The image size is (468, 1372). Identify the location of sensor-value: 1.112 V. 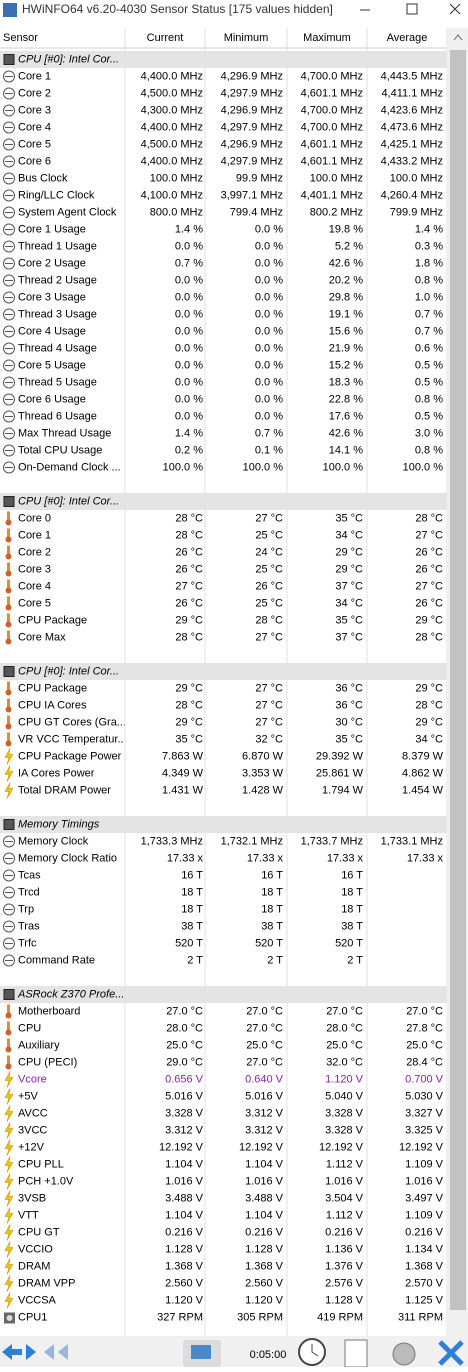
(345, 1215).